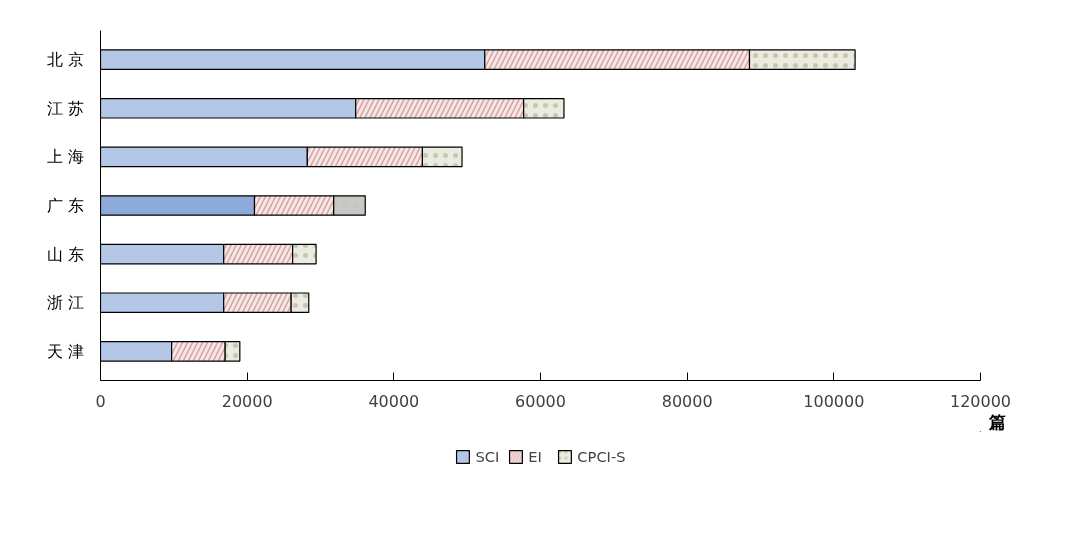 The height and width of the screenshot is (553, 1070). What do you see at coordinates (540, 401) in the screenshot?
I see `x-tick-label: 60000` at bounding box center [540, 401].